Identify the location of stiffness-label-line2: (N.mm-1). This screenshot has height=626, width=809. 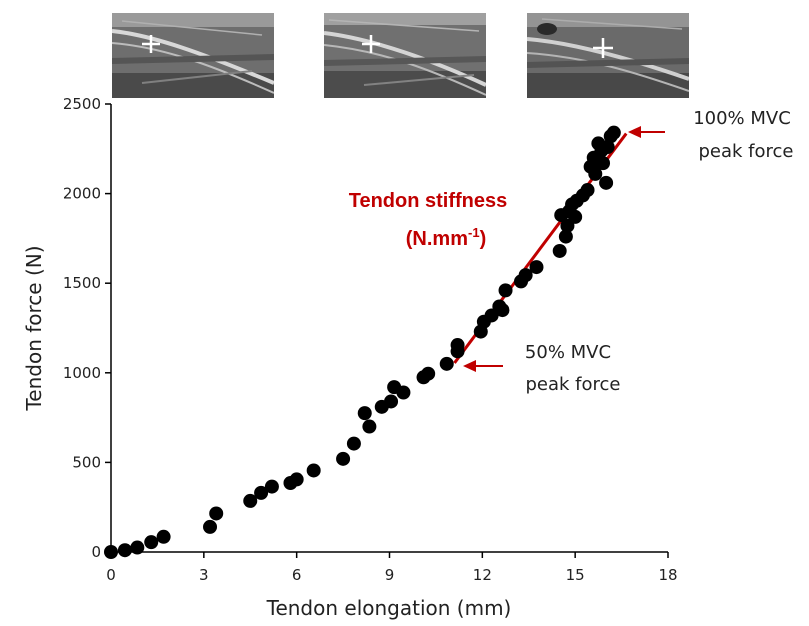
(446, 237).